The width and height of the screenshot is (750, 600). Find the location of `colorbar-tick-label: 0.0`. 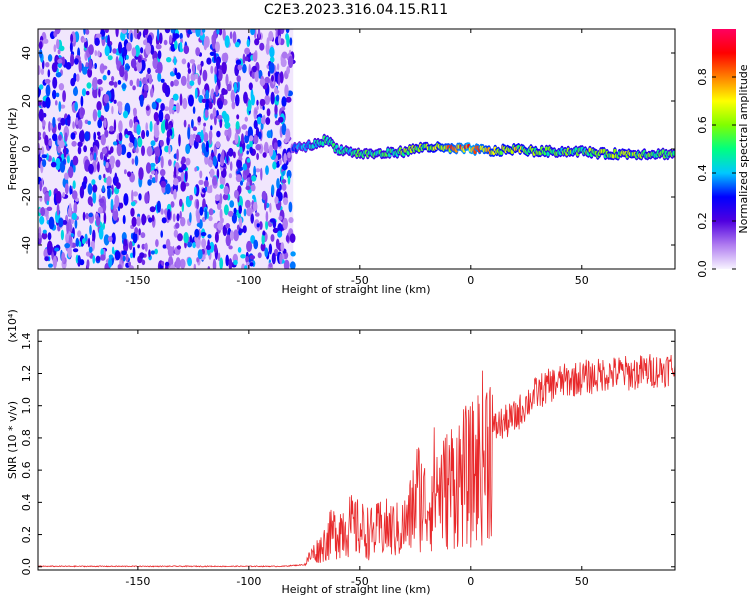

colorbar-tick-label: 0.0 is located at coordinates (702, 269).